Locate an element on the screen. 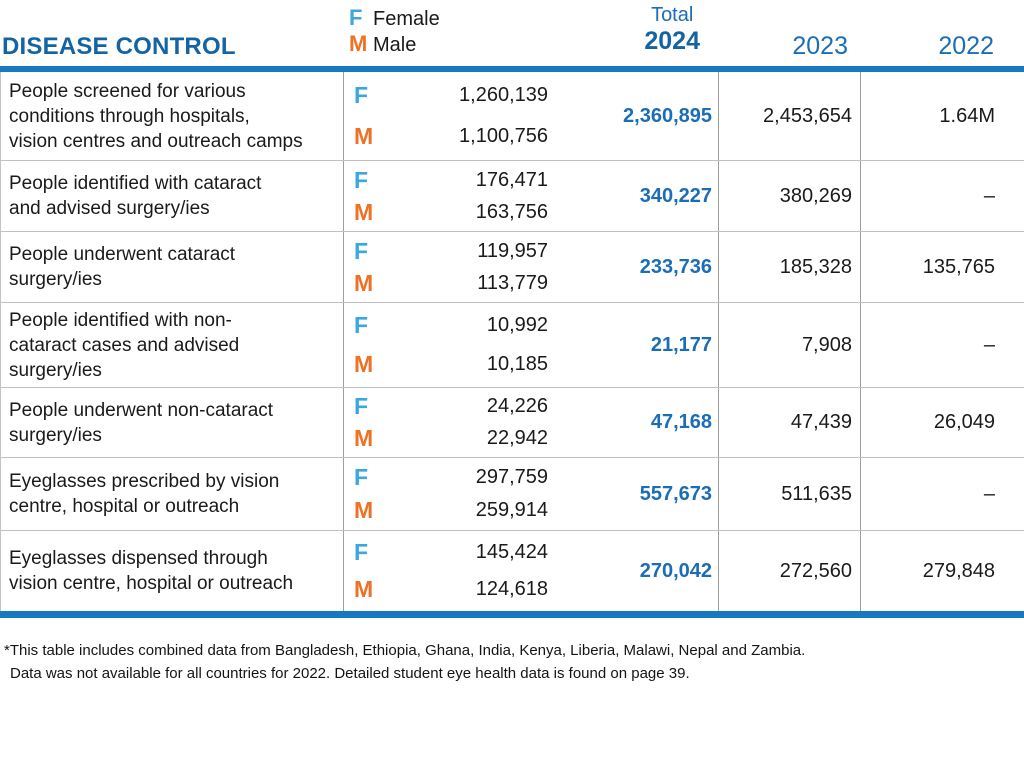 The width and height of the screenshot is (1024, 761). total-2024-value: 233,736 is located at coordinates (675, 266).